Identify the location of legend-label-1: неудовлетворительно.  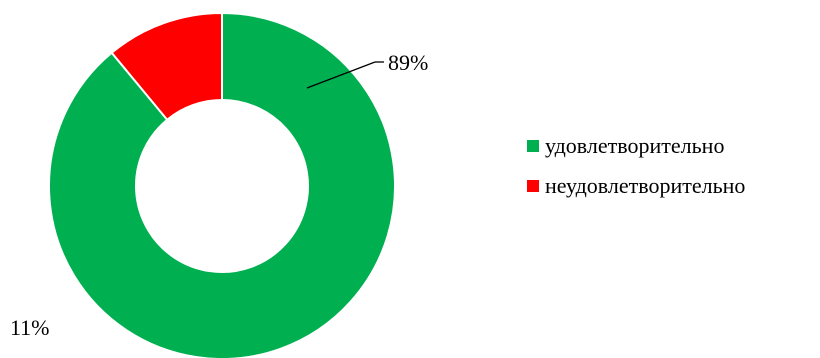
(645, 185).